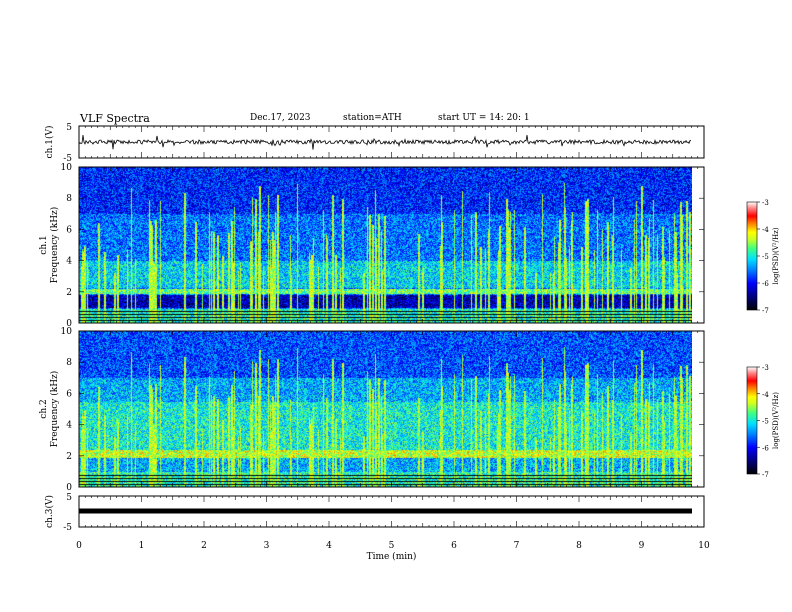  What do you see at coordinates (385, 511) in the screenshot?
I see `ch3-waveform-line` at bounding box center [385, 511].